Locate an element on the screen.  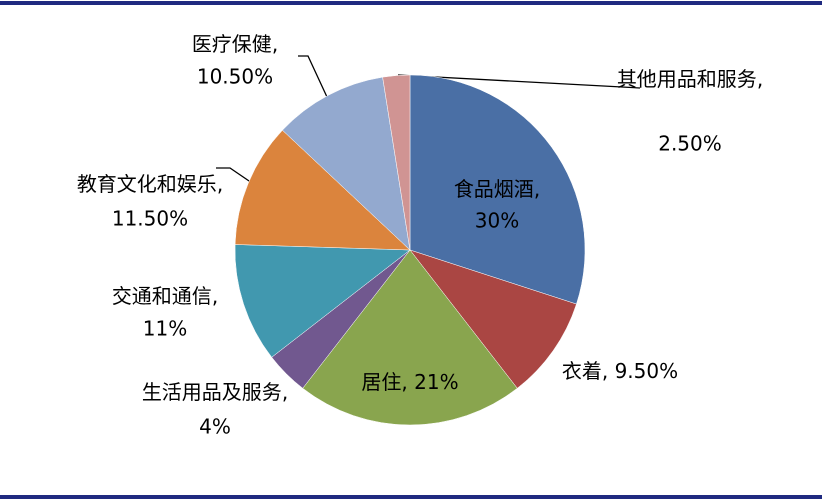
data-label: 其他用品和服务, is located at coordinates (690, 79).